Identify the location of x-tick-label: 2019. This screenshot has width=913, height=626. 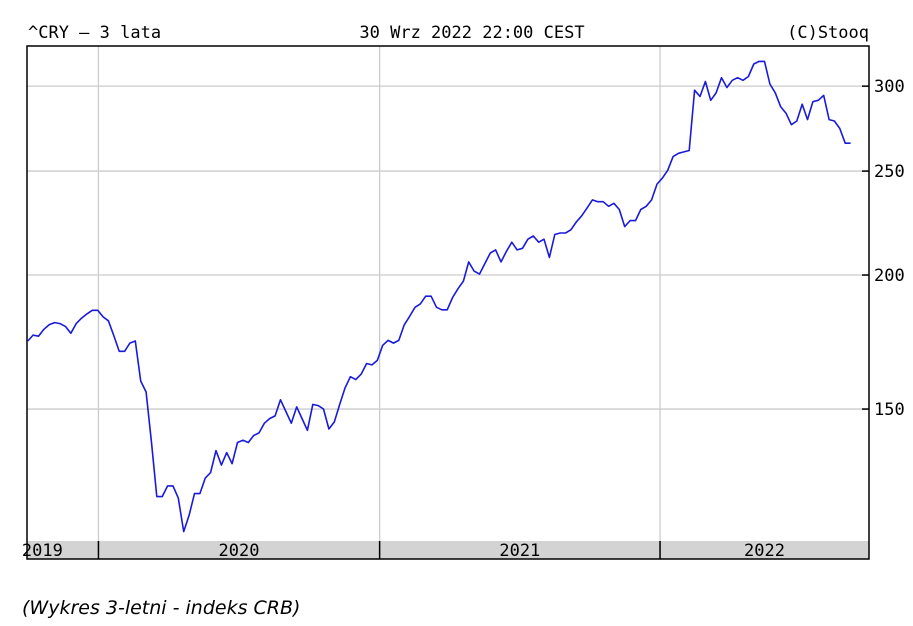
(42, 551).